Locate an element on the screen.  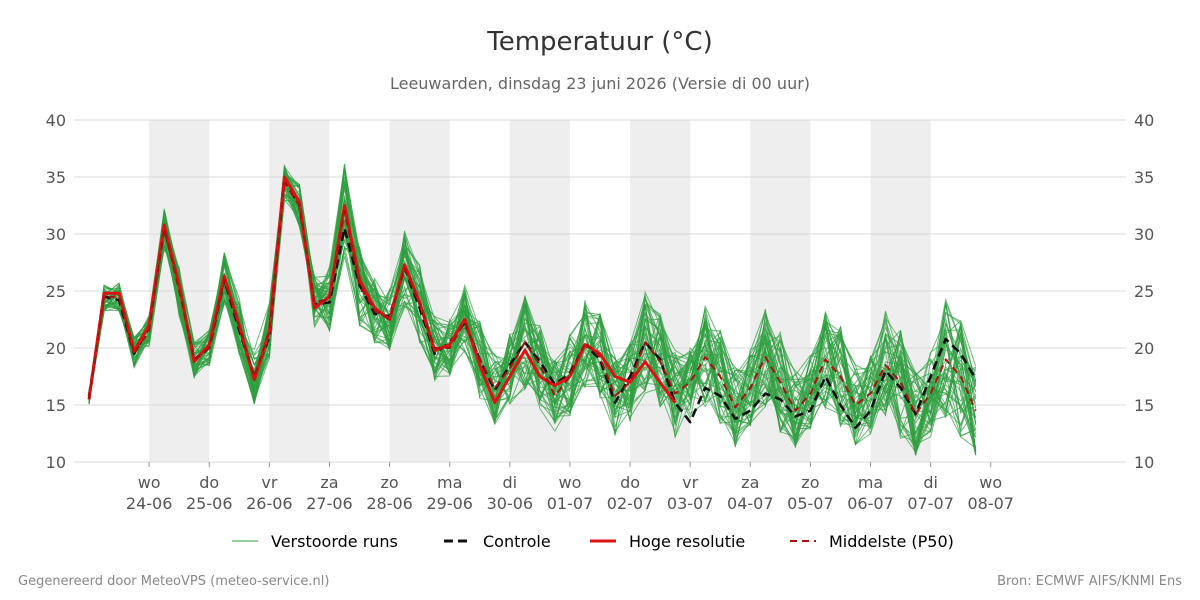
chart-title: Temperatuur (°C) is located at coordinates (599, 42).